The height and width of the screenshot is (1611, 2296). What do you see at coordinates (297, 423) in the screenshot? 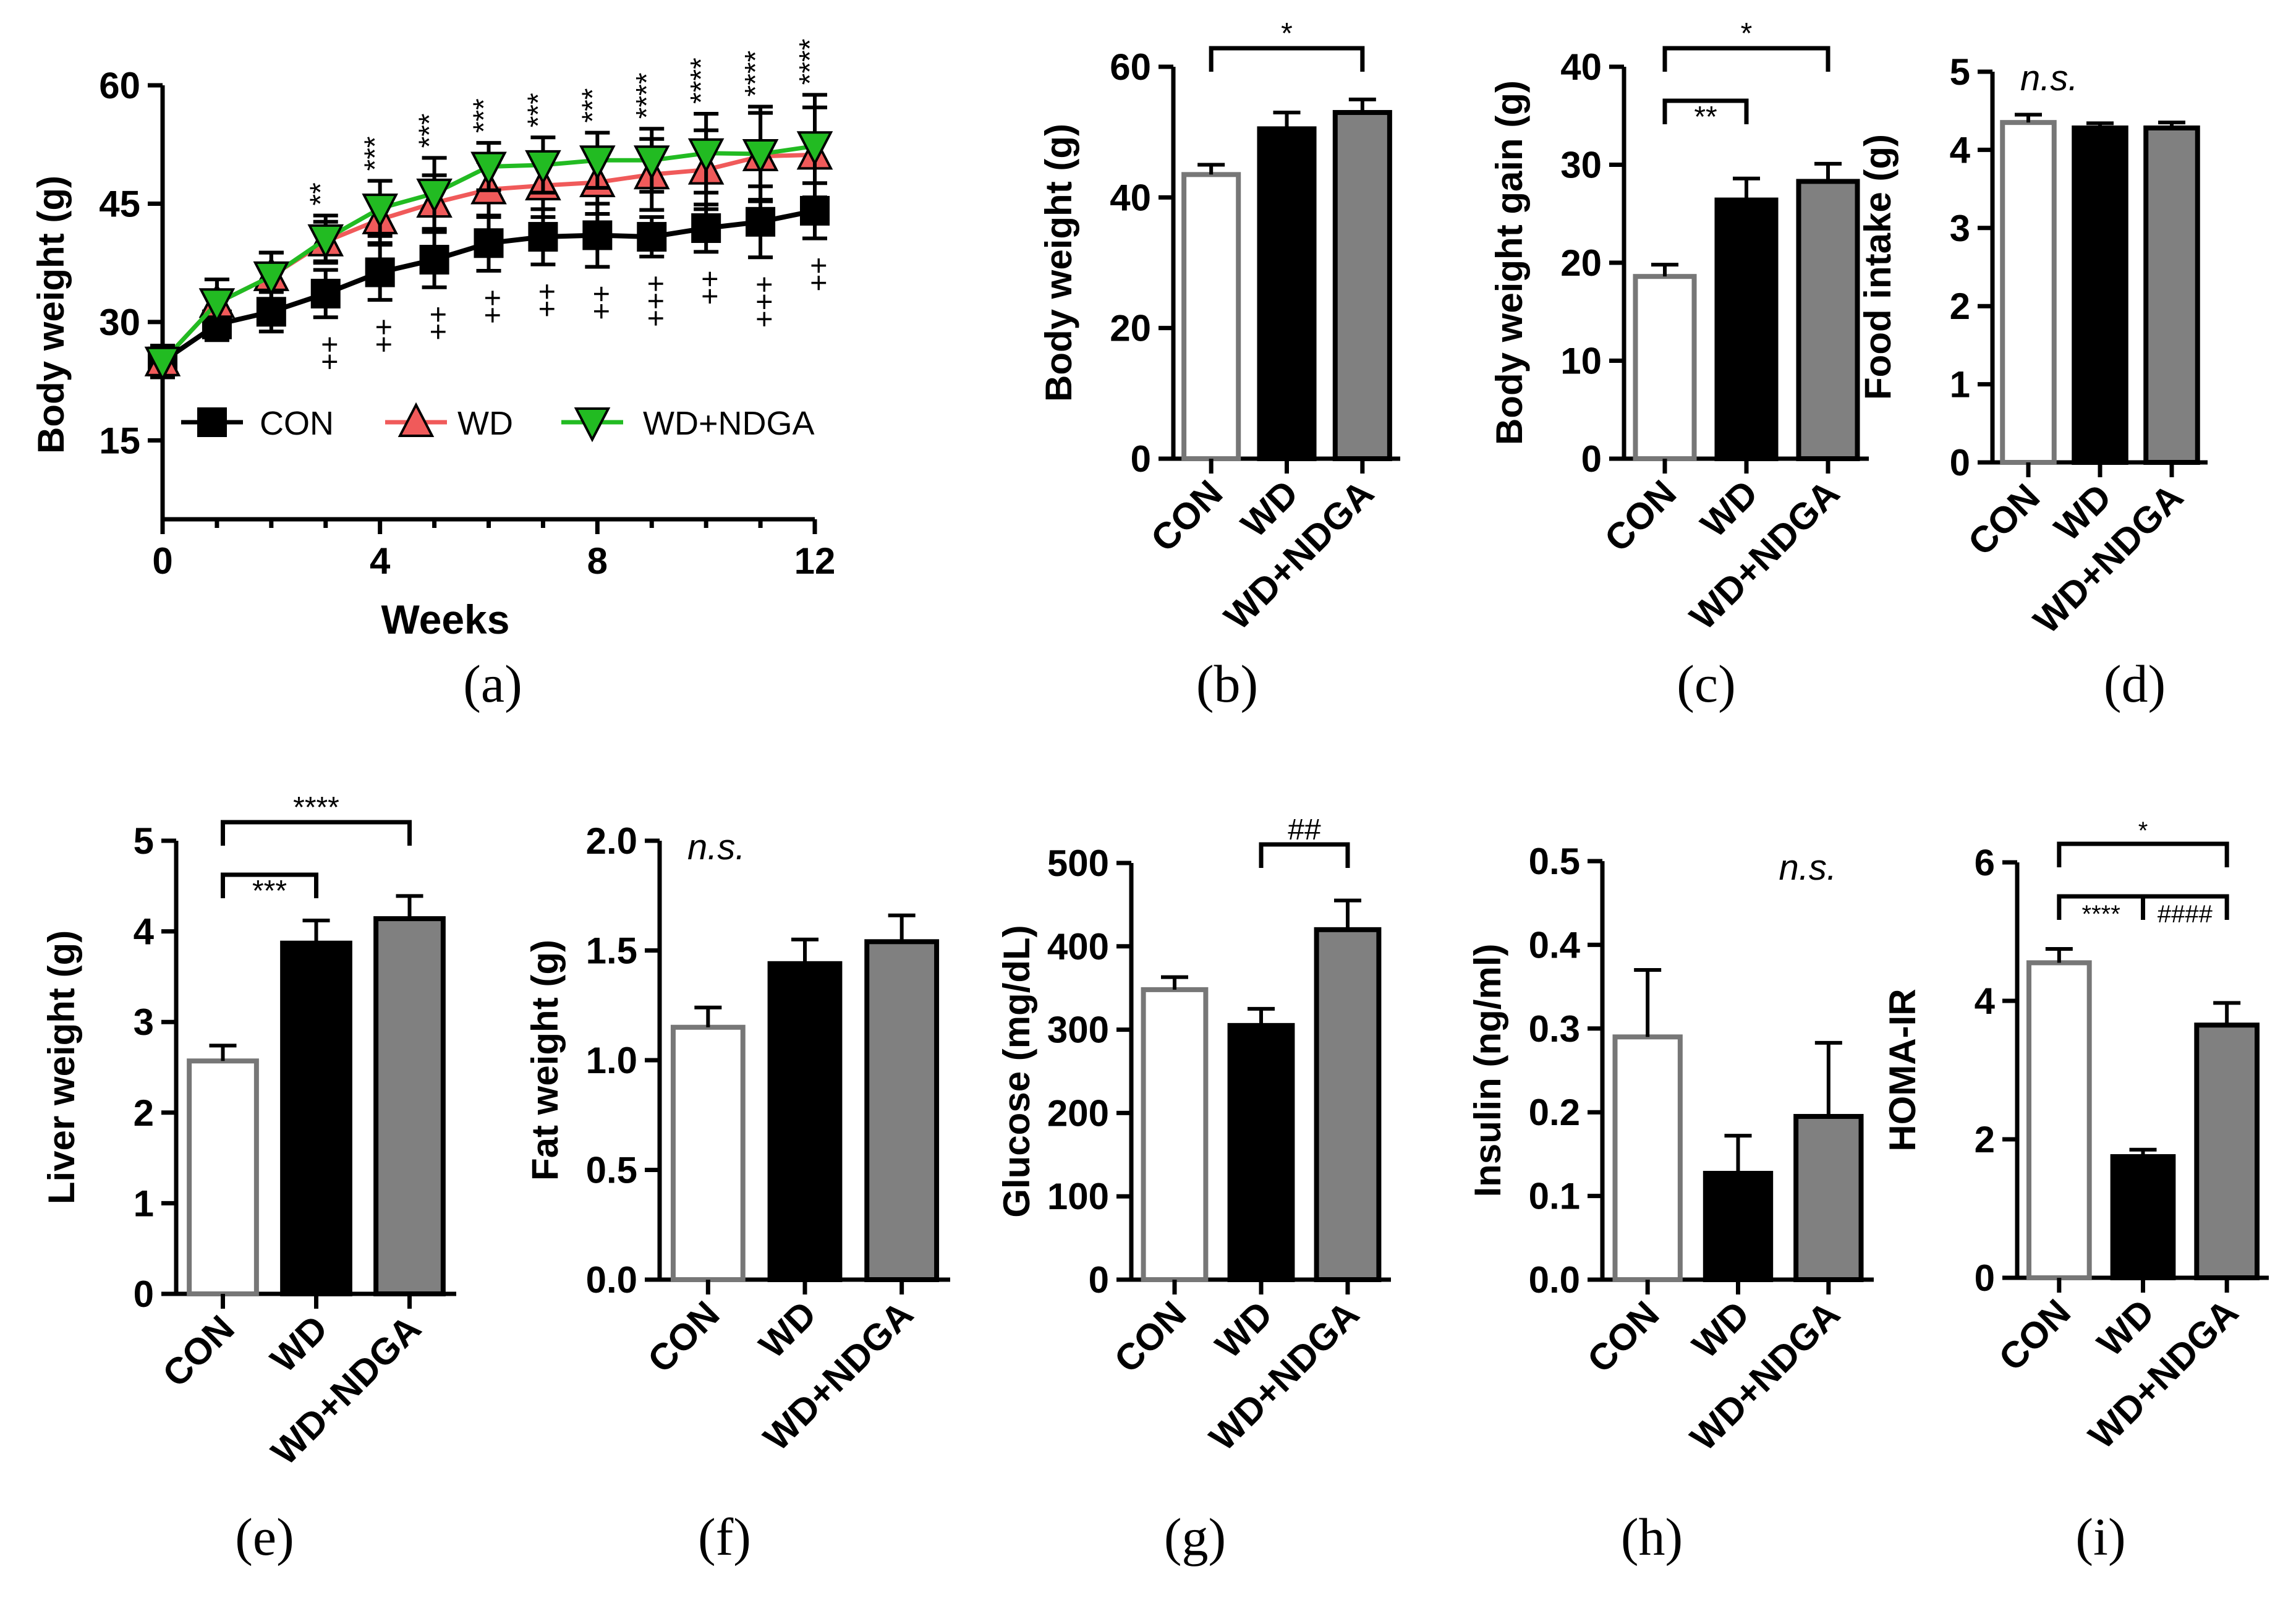
I see `legend-label: CON` at bounding box center [297, 423].